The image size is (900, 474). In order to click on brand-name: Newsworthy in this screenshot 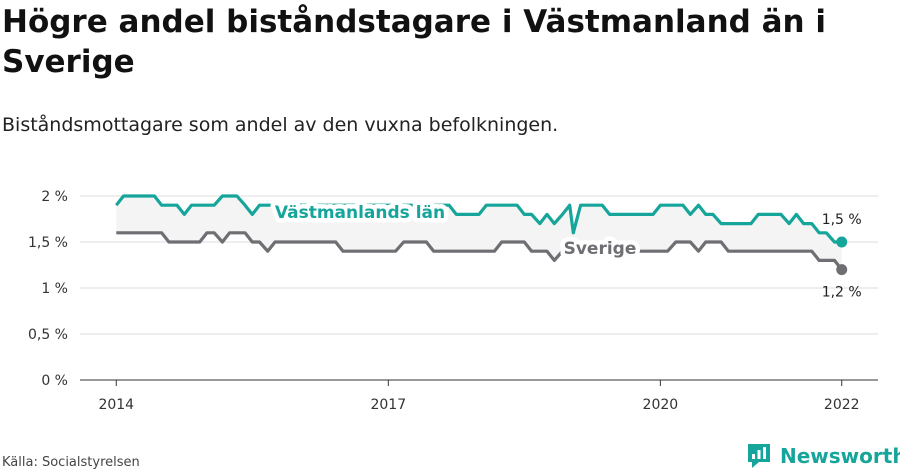, I will do `click(840, 456)`.